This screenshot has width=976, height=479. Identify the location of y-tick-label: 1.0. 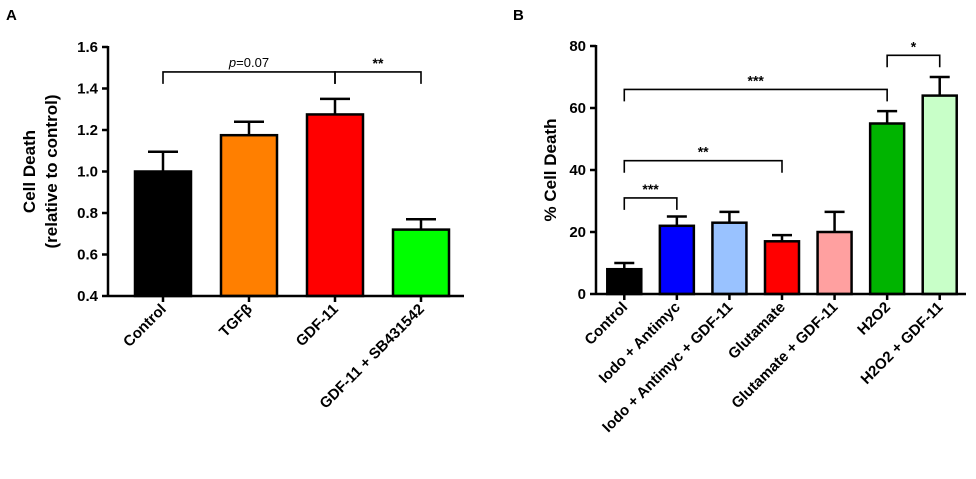
(87, 172).